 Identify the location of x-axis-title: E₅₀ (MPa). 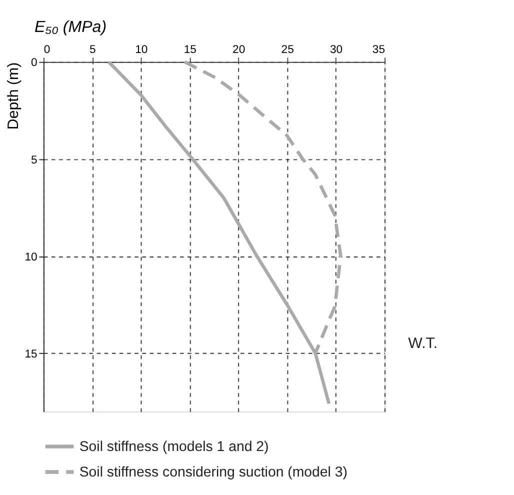
(70, 27).